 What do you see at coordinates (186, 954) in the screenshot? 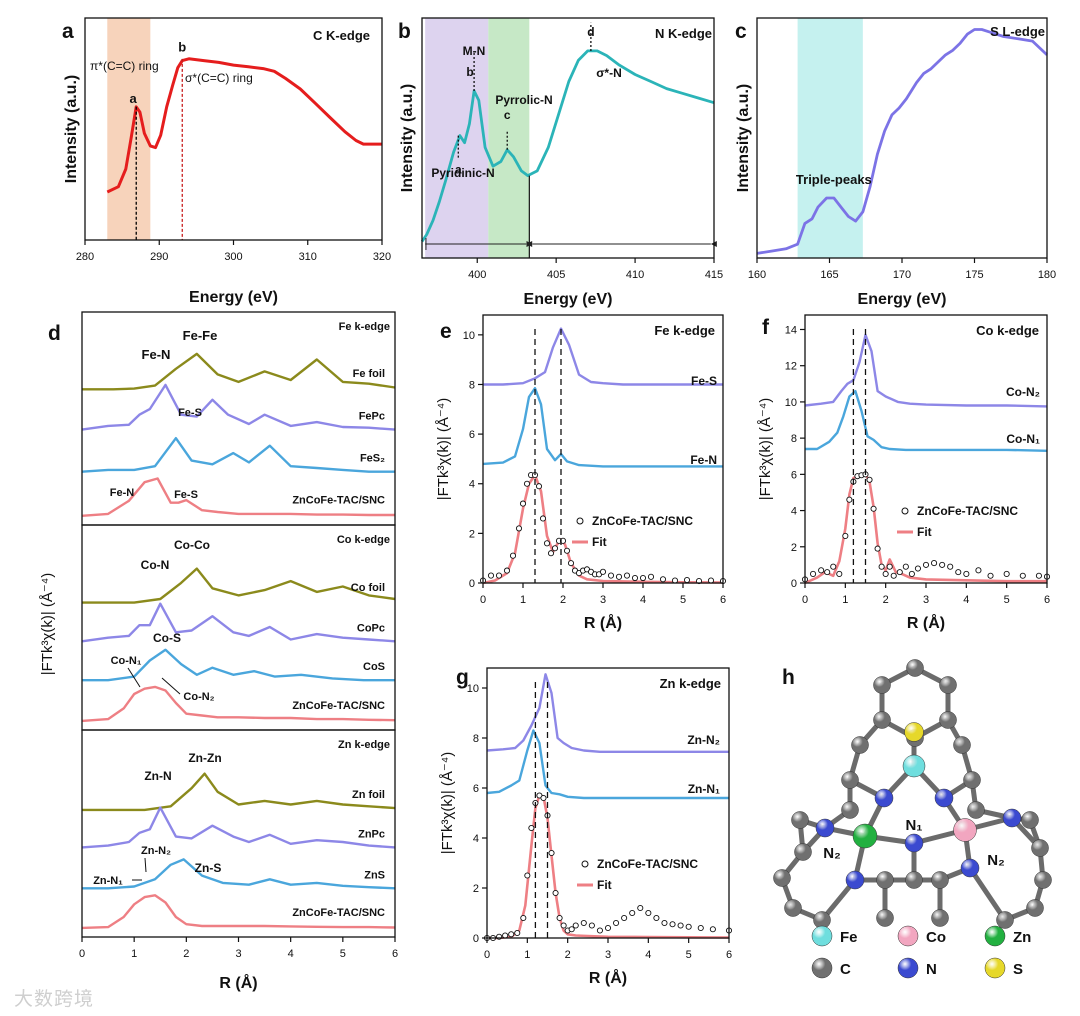
I see `panel-d-x-tick-label: 2` at bounding box center [186, 954].